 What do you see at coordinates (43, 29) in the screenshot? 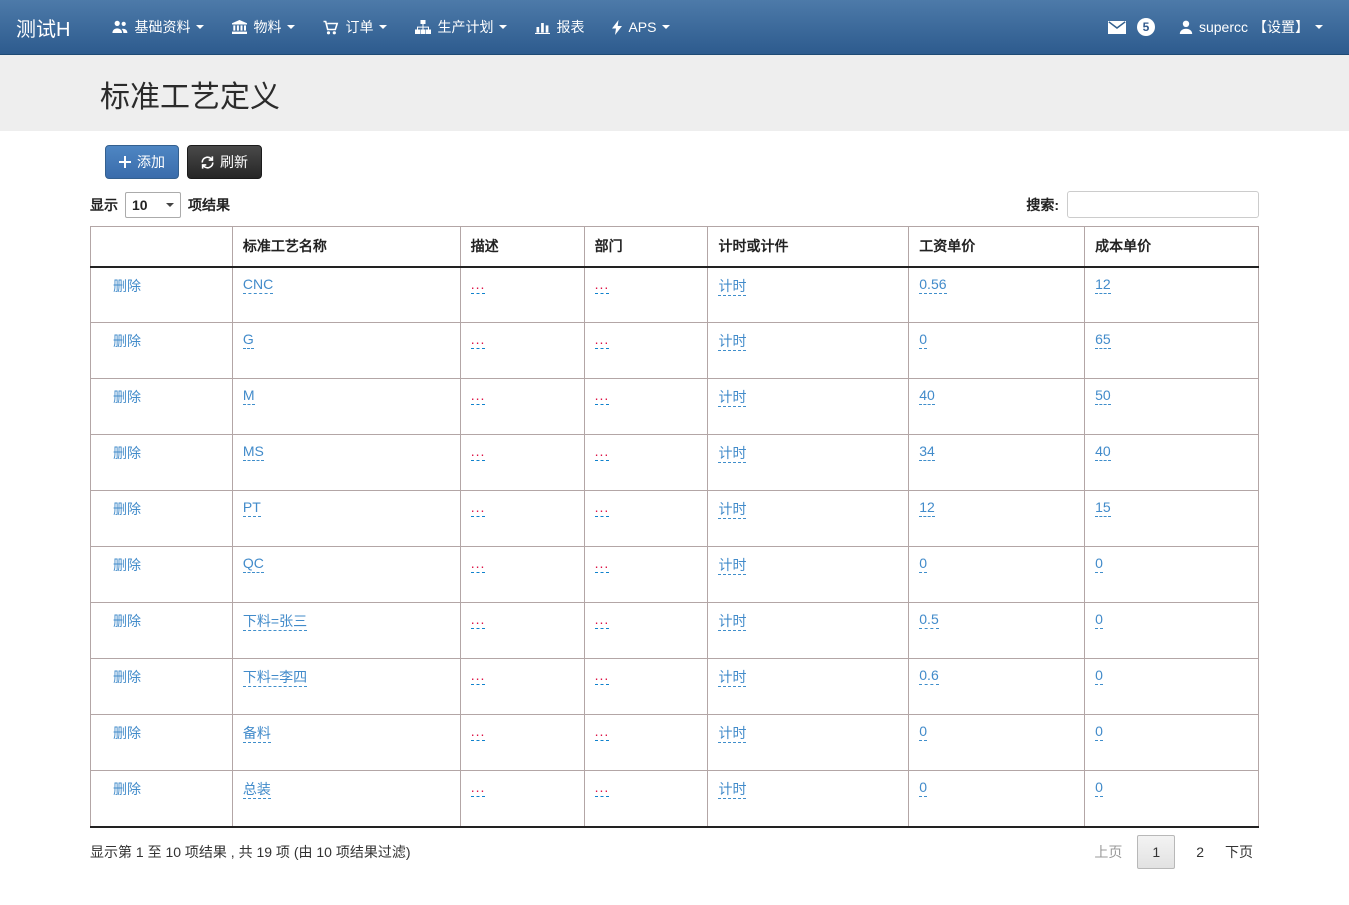
I see `brand: 测试H` at bounding box center [43, 29].